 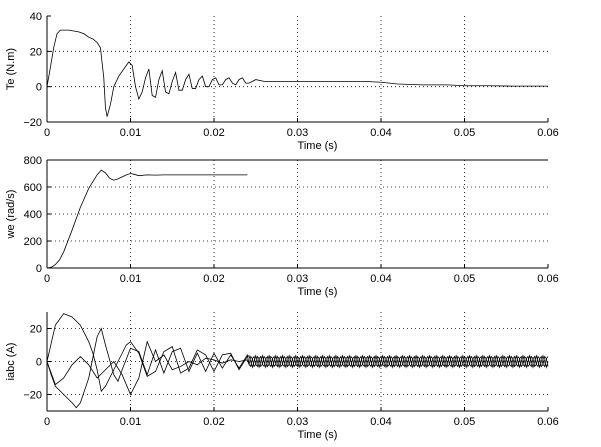 I want to click on y-tick-label: 800, so click(x=33, y=161).